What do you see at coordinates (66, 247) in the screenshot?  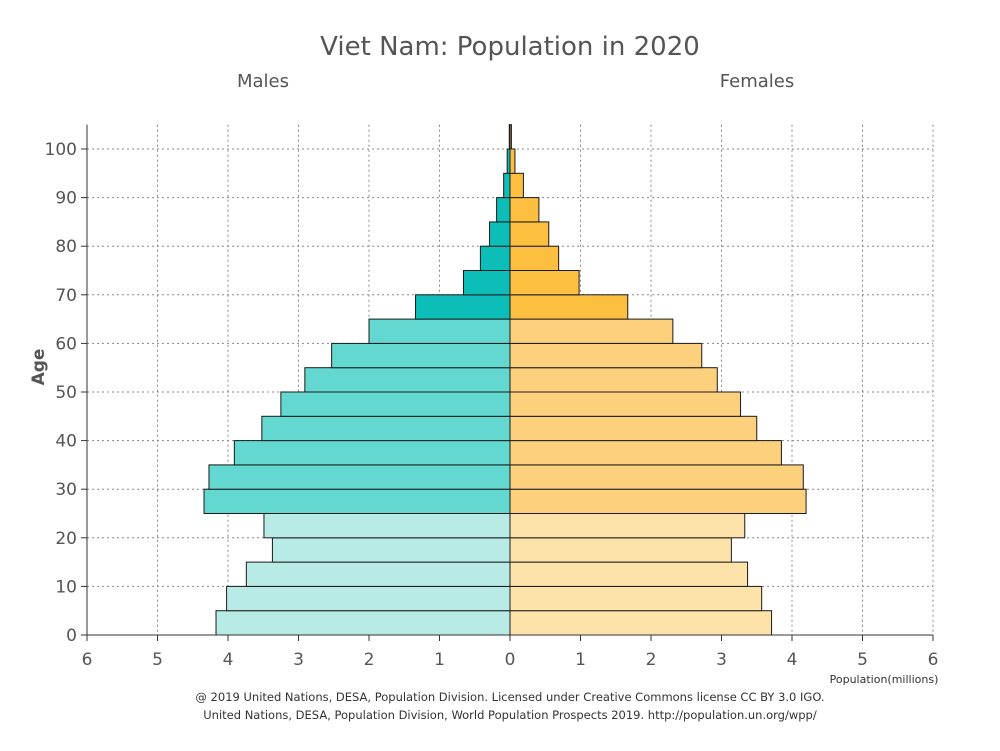 I see `y-tick-label: 80` at bounding box center [66, 247].